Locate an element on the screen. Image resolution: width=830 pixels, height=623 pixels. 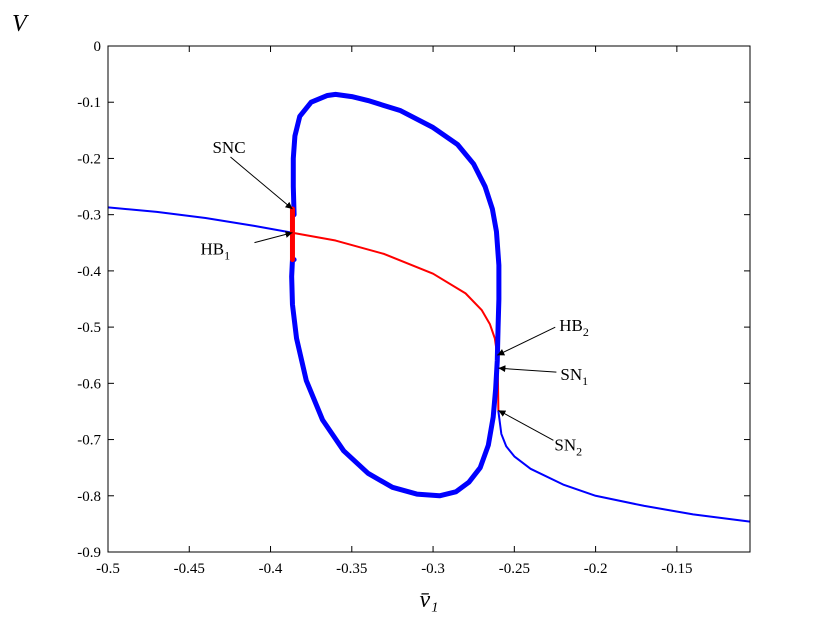
x-tick-label: -0.35 is located at coordinates (351, 569).